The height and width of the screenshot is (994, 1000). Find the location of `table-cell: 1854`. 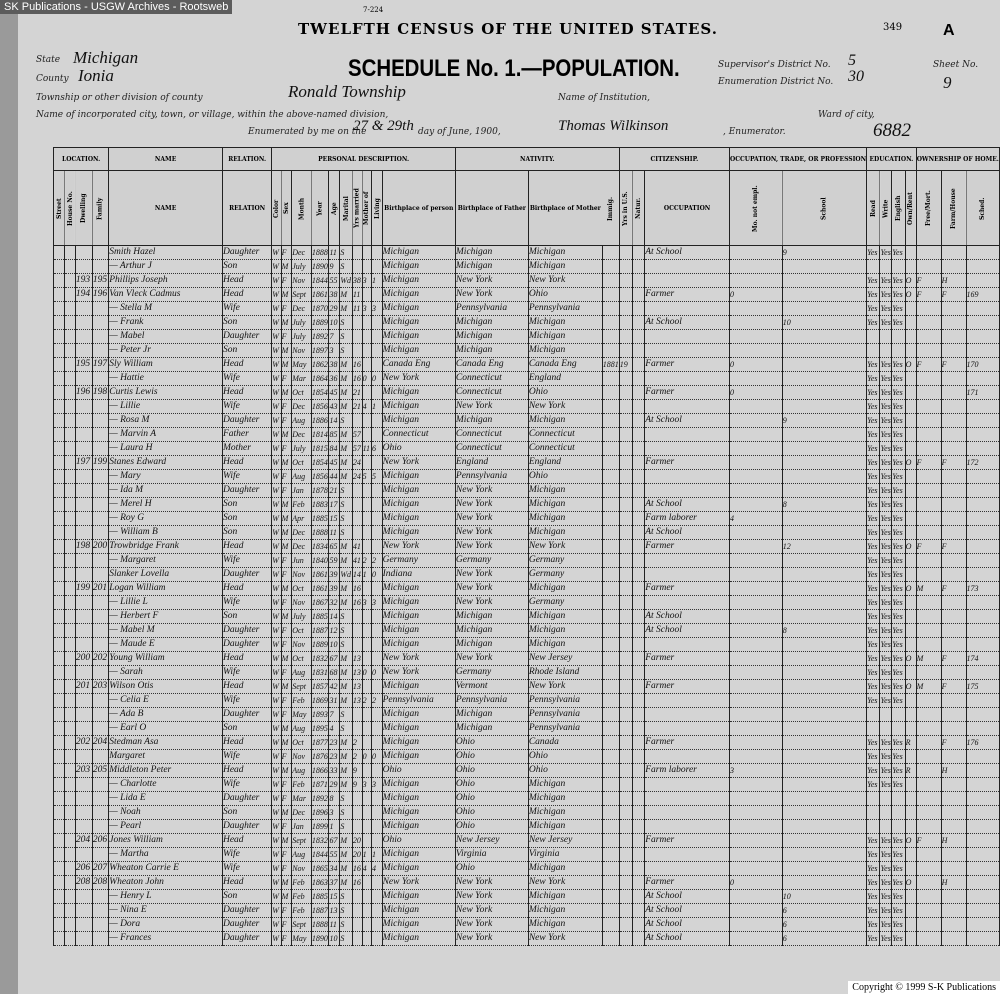

table-cell: 1854 is located at coordinates (320, 462).